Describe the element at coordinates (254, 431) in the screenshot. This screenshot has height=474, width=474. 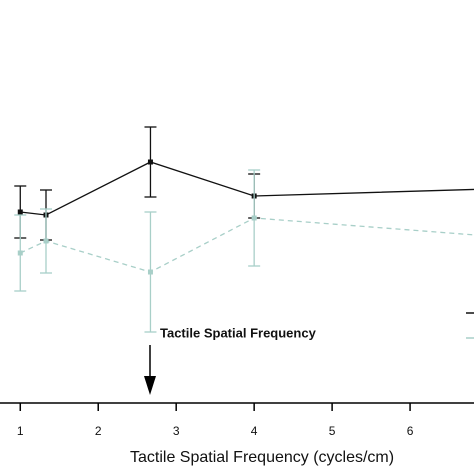
I see `x-tick-label: 4` at that location.